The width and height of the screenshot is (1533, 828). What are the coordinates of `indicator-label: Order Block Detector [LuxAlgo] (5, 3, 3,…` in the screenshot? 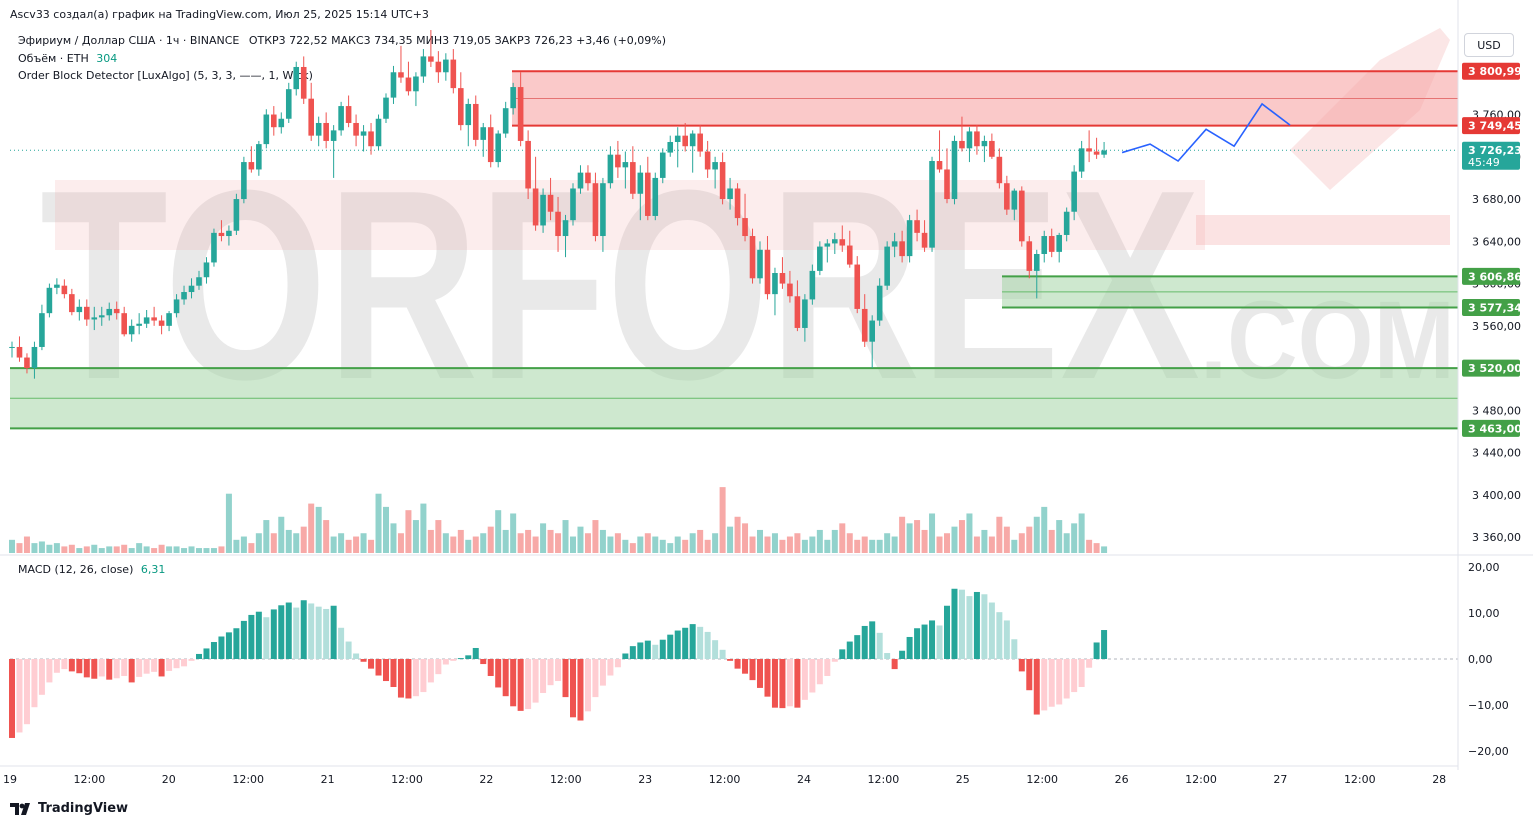 It's located at (165, 75).